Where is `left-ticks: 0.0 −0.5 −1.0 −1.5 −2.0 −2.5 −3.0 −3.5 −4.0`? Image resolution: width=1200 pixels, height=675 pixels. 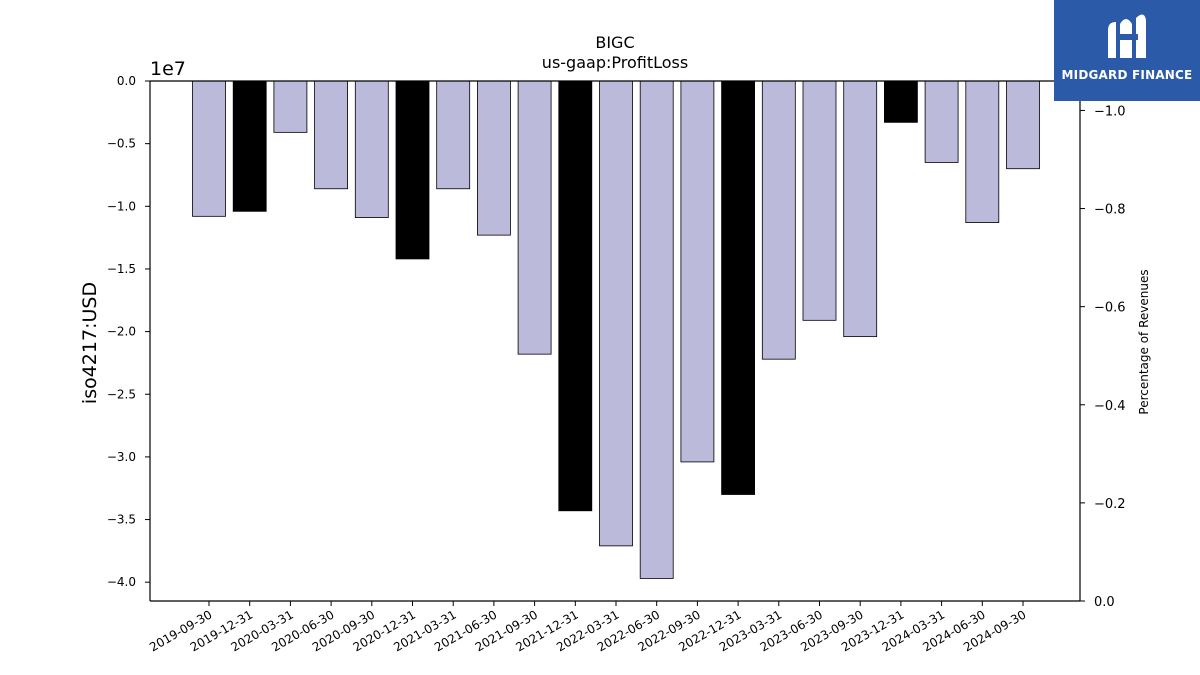
left-ticks: 0.0 −0.5 −1.0 −1.5 −2.0 −2.5 −3.0 −3.5 −4.0 is located at coordinates (128, 331).